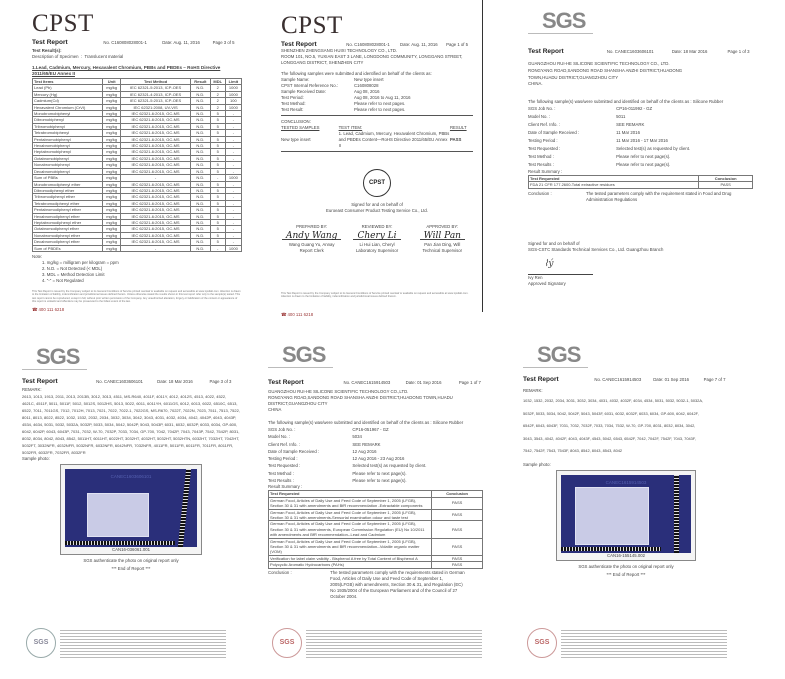 The height and width of the screenshot is (679, 785). Describe the element at coordinates (67, 113) in the screenshot. I see `table-cell: Monobromobiphenyl` at that location.